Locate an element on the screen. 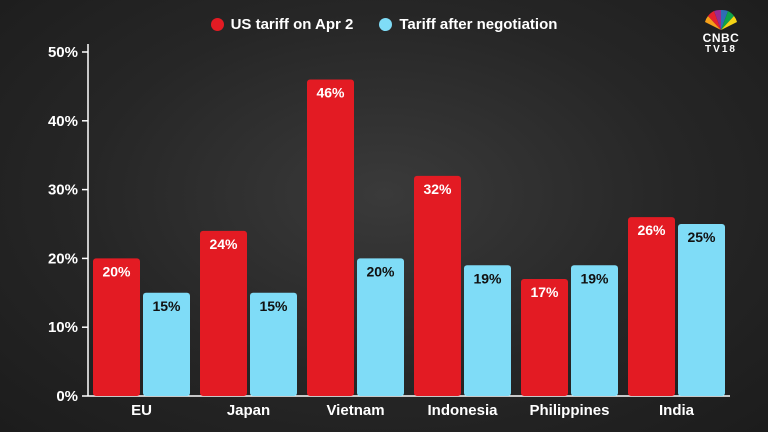  bar-negotiated-tariff-vietnam is located at coordinates (380, 327).